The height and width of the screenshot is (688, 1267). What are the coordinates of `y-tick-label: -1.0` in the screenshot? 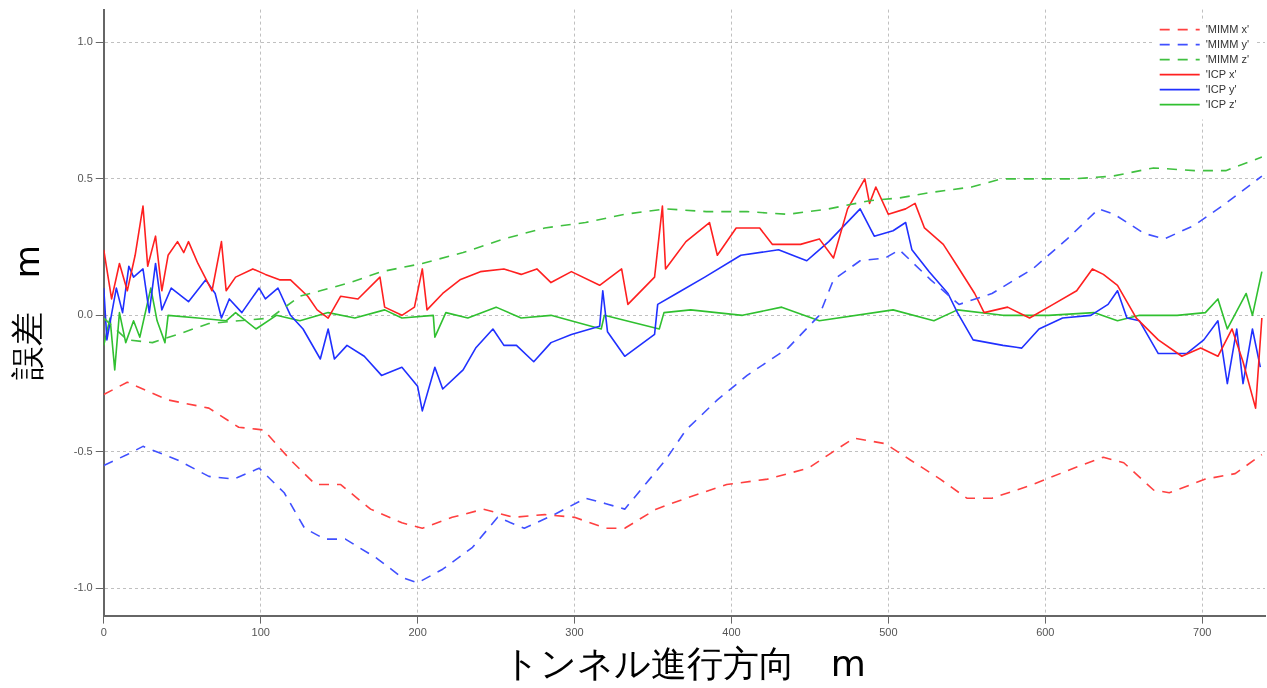 It's located at (83, 587).